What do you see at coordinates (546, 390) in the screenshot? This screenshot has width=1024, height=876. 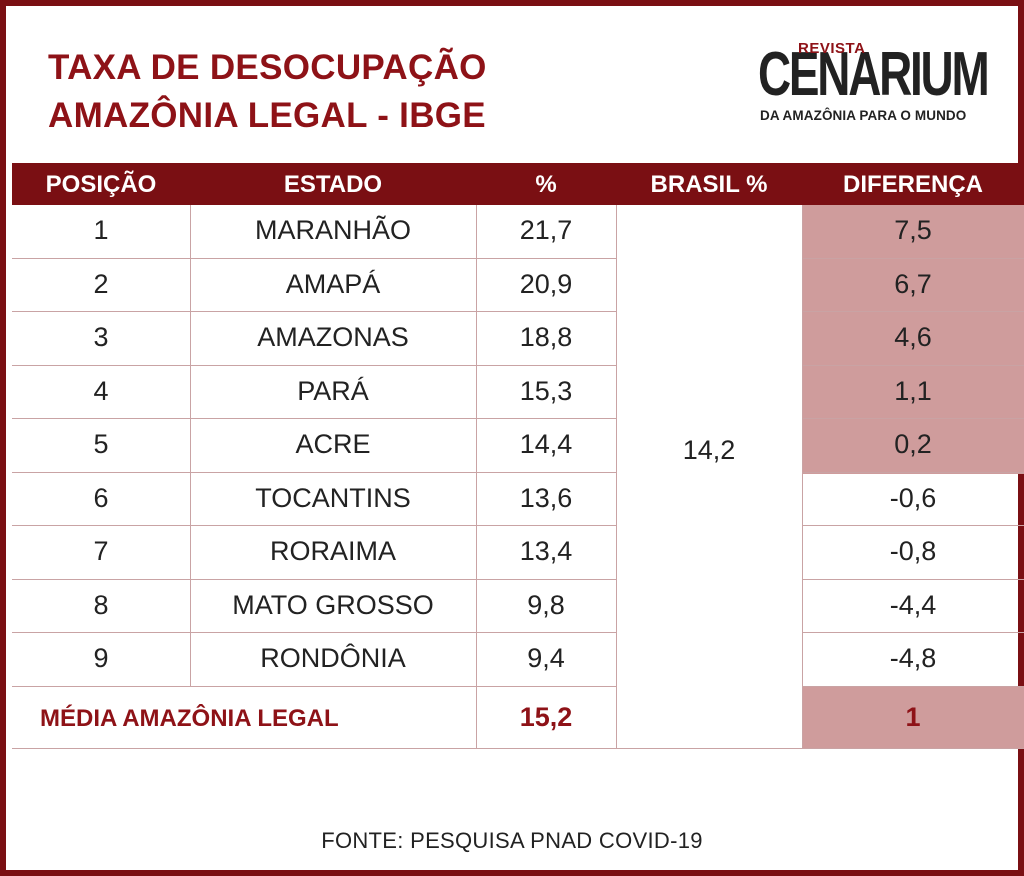 I see `row-percent: 15,3` at bounding box center [546, 390].